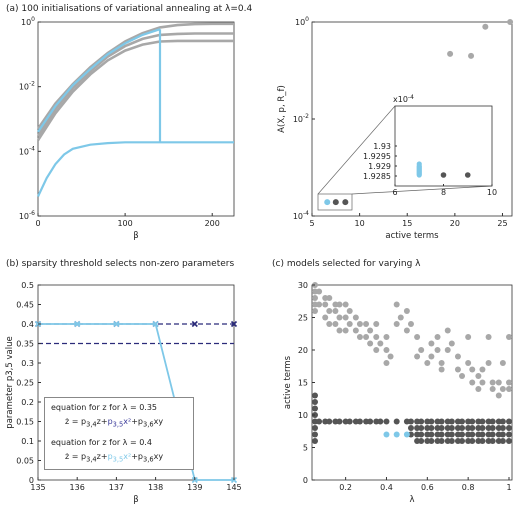  Describe the element at coordinates (394, 192) in the screenshot. I see `panel-ar-inset-xtick-label-0: 6` at that location.